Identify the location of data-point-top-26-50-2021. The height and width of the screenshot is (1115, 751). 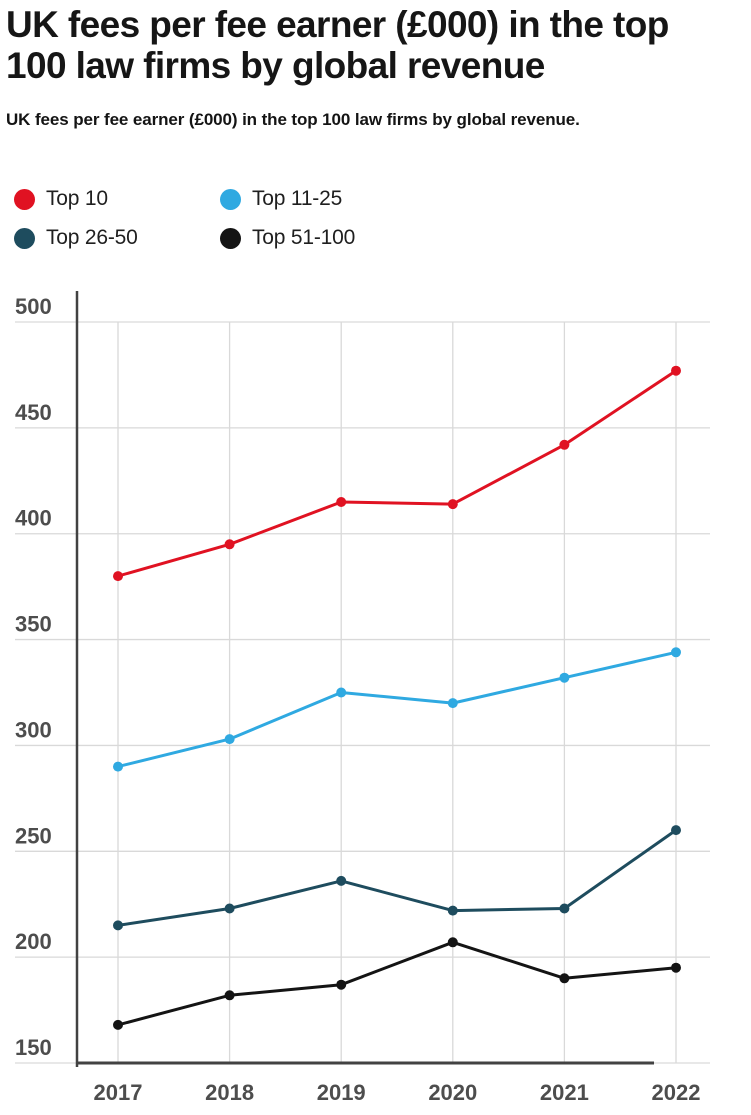
(564, 908).